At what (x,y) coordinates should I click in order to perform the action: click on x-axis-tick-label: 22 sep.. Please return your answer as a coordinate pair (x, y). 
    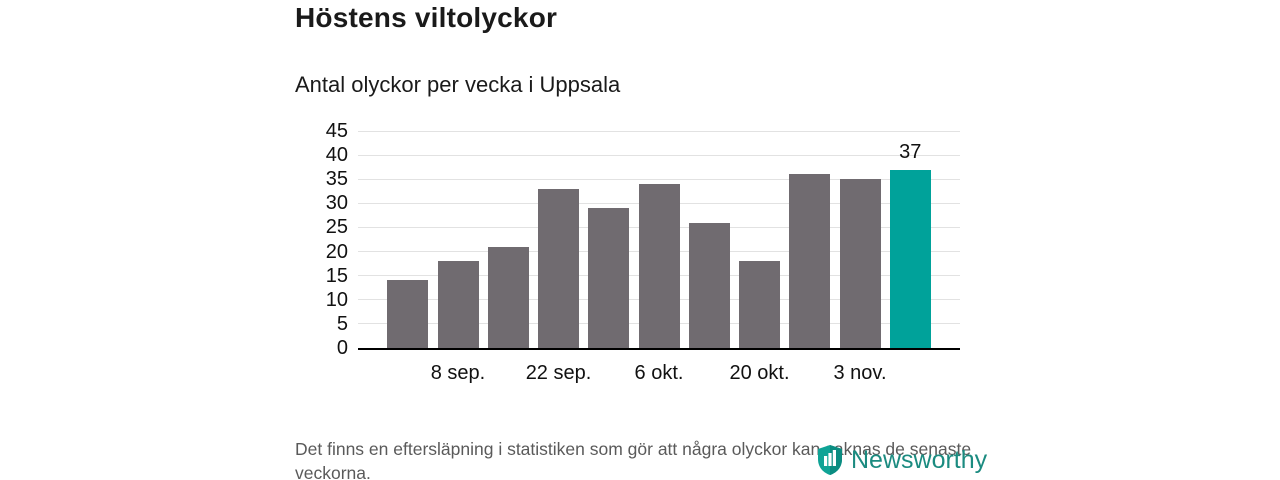
    Looking at the image, I should click on (558, 373).